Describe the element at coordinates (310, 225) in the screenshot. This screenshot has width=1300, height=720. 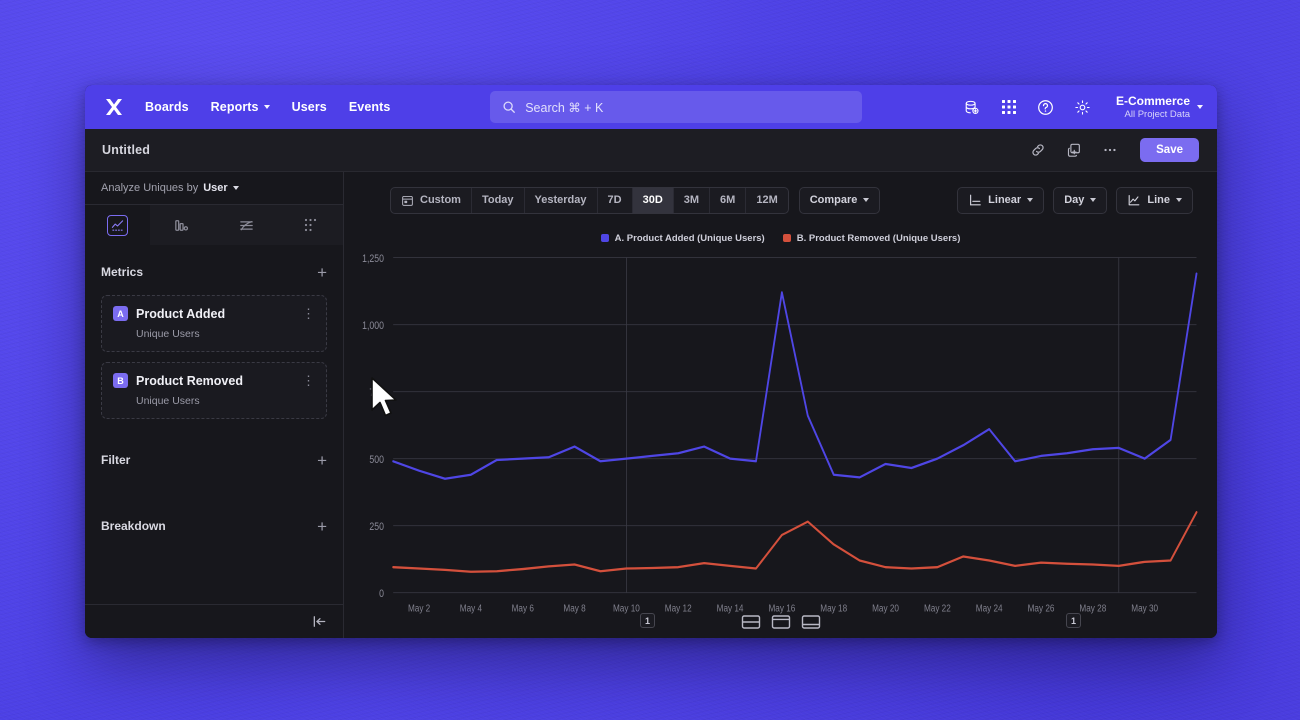
I see `sidebar-tab-grid-dots` at that location.